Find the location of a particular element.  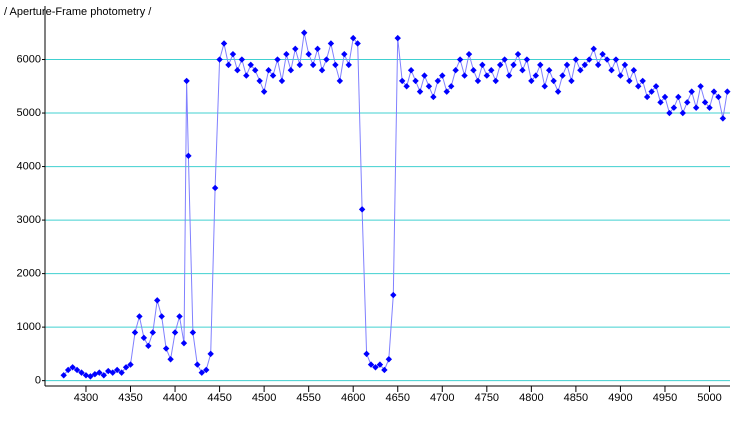

y-tick-label: 0 is located at coordinates (38, 381).